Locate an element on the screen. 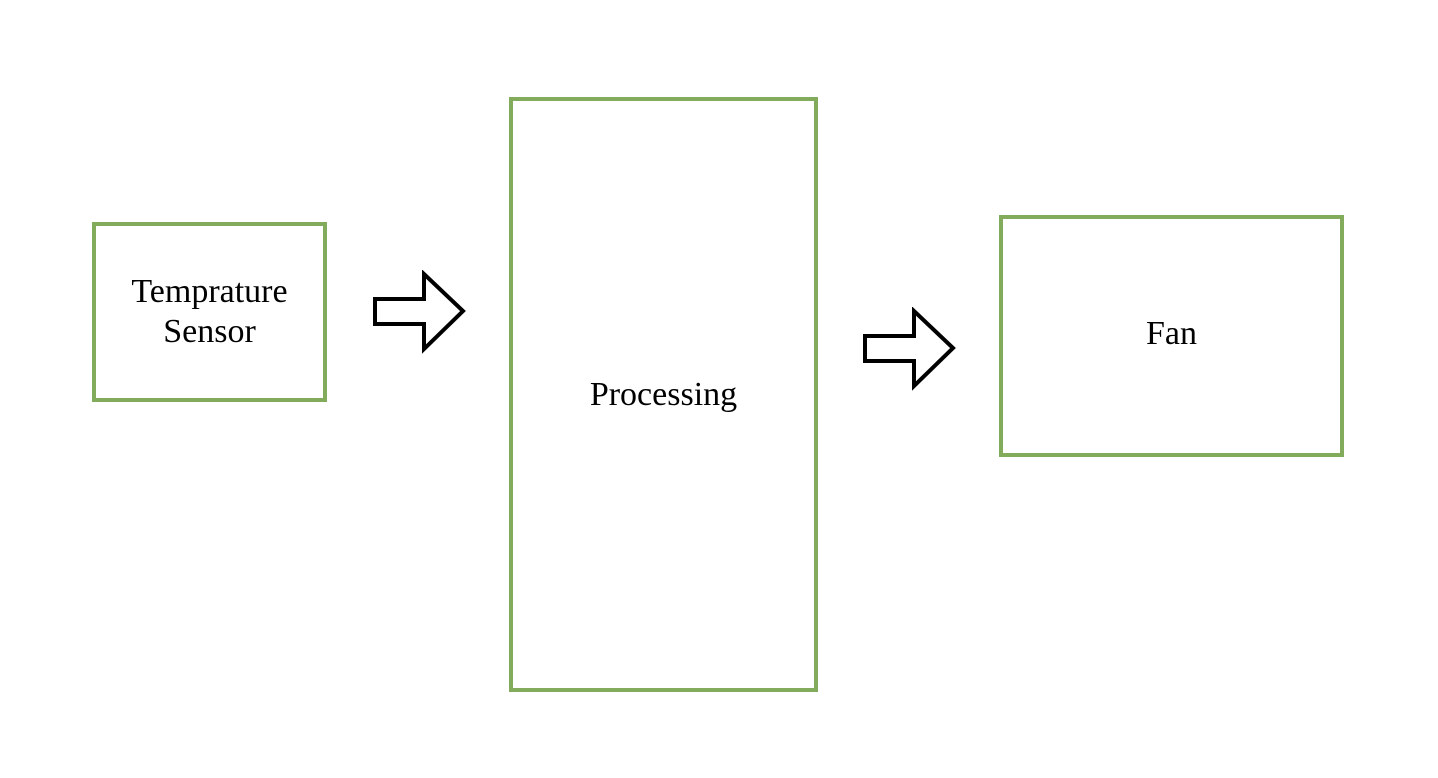  temperature-sensor-label: Temprature Sensor is located at coordinates (209, 311).